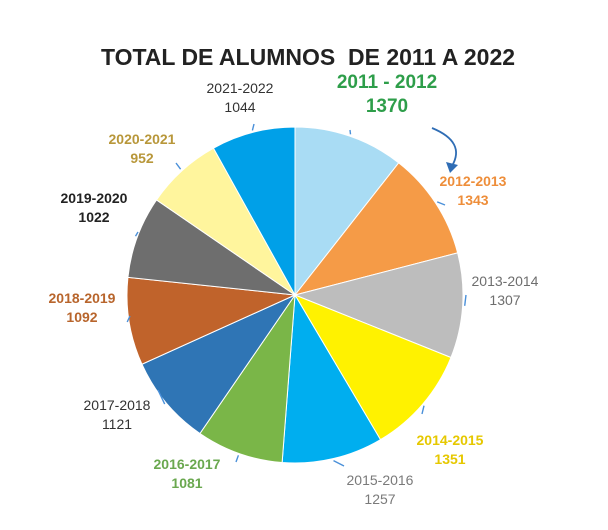  Describe the element at coordinates (142, 139) in the screenshot. I see `slice-category-label: 2020-2021` at that location.